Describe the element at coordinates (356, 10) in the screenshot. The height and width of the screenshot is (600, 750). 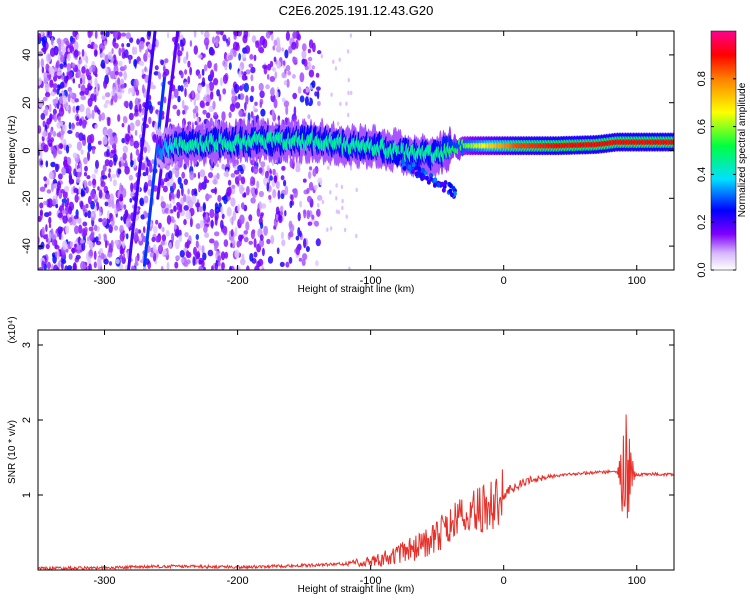
I see `figure-title: C2E6.2025.191.12.43.G20` at that location.